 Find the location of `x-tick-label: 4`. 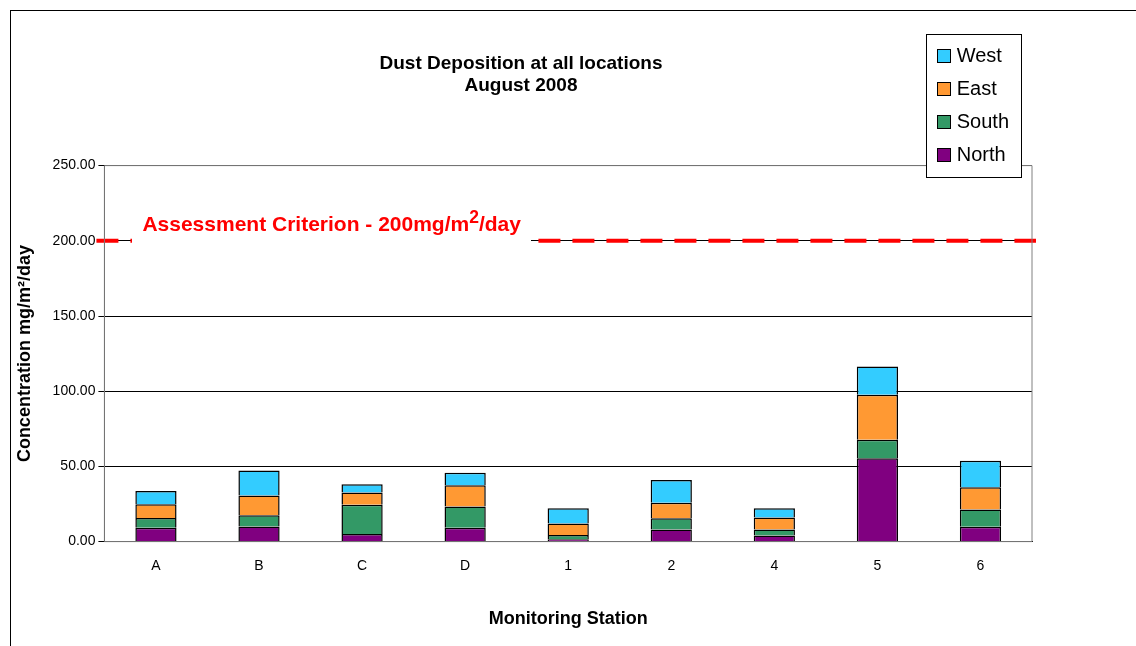

x-tick-label: 4 is located at coordinates (774, 564).